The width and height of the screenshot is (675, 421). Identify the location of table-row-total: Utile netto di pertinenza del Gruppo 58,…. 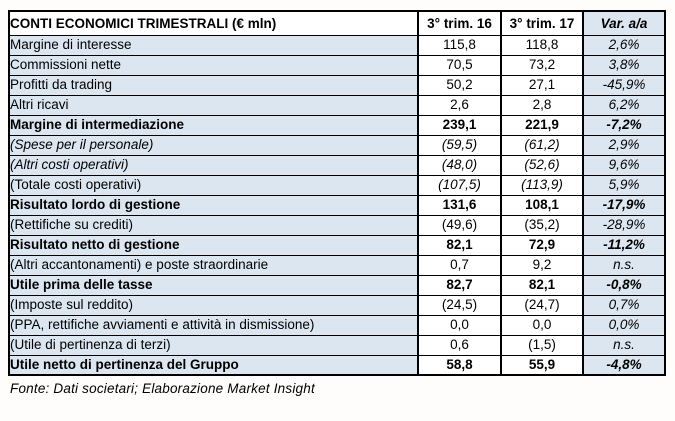
(337, 365).